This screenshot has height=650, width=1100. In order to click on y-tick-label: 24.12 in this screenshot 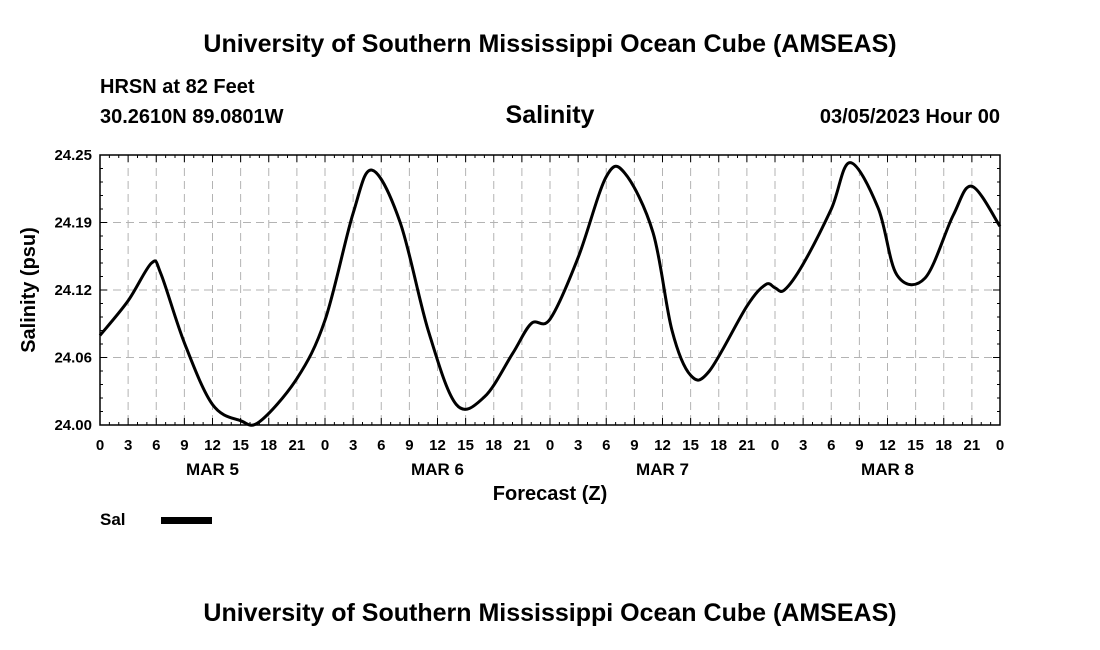, I will do `click(73, 290)`.